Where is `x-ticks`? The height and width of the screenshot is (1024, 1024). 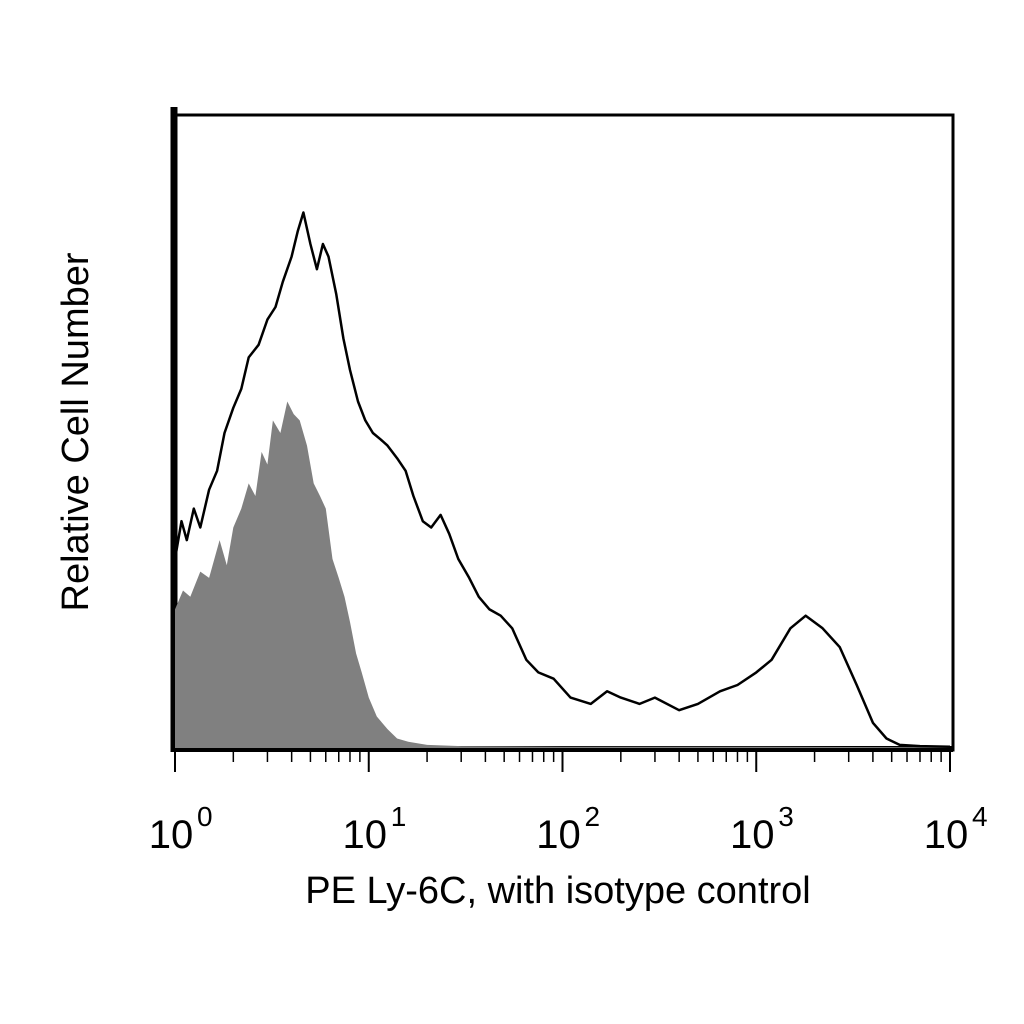
x-ticks is located at coordinates (562, 762).